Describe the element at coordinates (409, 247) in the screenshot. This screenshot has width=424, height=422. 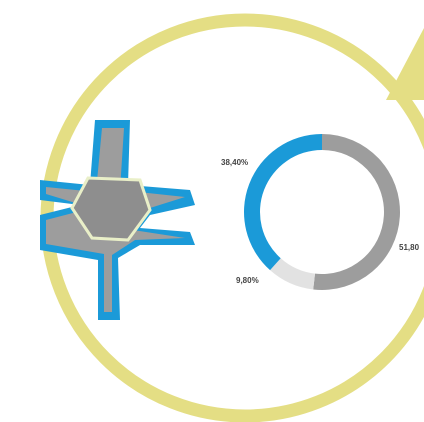
I see `value-label: 51,80` at that location.